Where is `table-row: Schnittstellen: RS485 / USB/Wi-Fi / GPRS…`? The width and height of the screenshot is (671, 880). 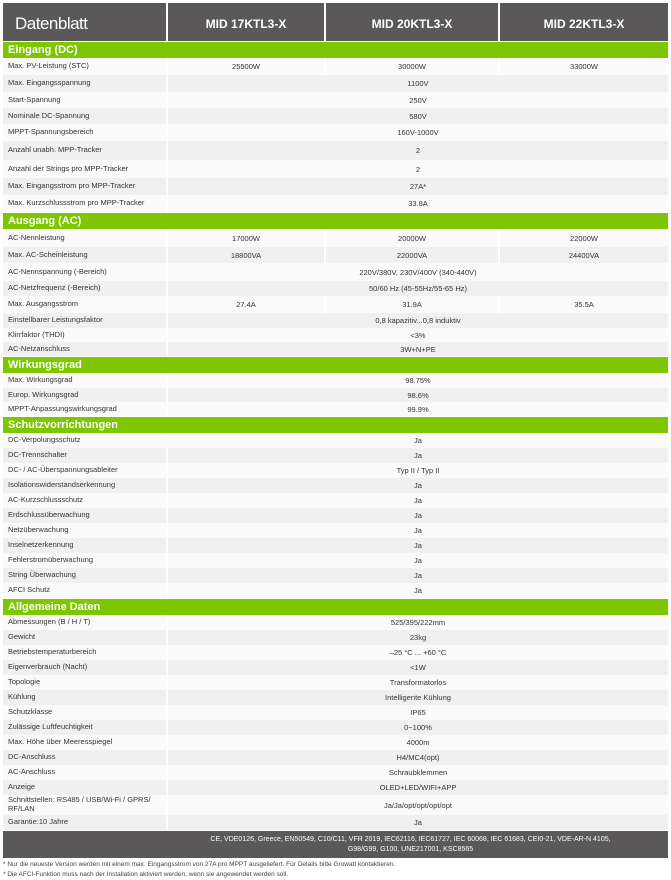
table-row: Schnittstellen: RS485 / USB/Wi-Fi / GPRS… is located at coordinates (335, 805).